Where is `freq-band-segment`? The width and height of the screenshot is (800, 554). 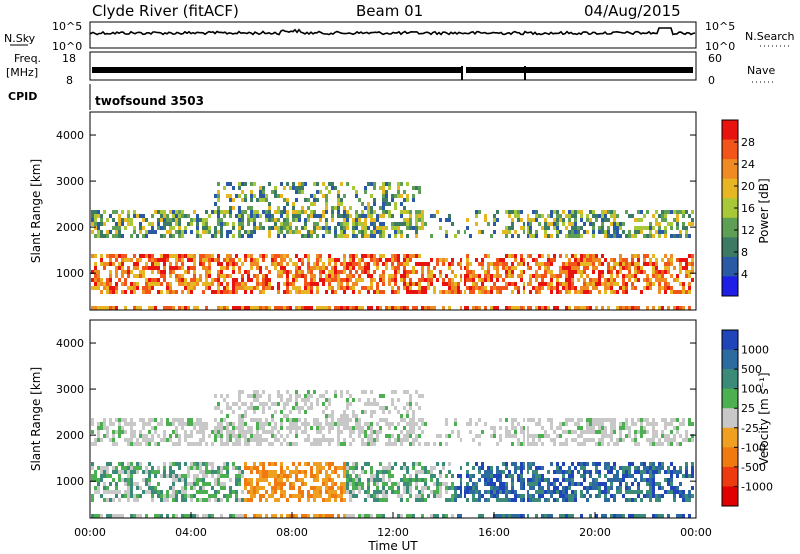 freq-band-segment is located at coordinates (609, 70).